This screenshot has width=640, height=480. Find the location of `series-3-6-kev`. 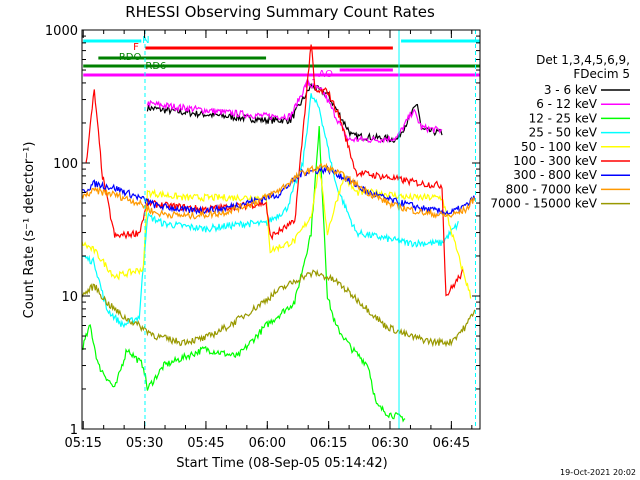

series-3-6-kev is located at coordinates (294, 113).